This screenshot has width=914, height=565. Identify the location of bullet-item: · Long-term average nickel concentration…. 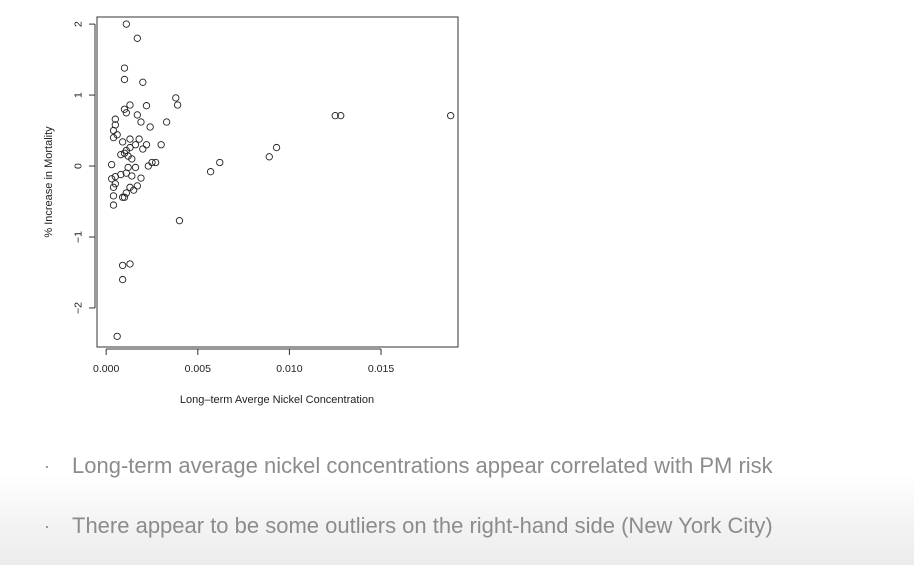
(474, 466).